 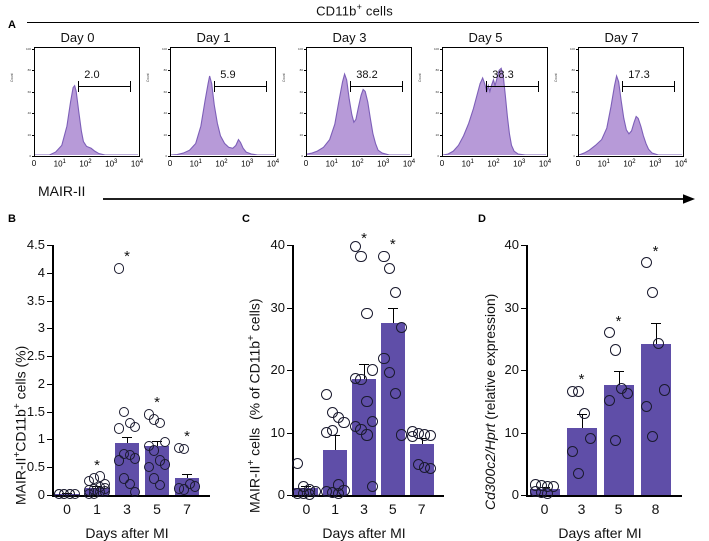 What do you see at coordinates (511, 307) in the screenshot?
I see `y-tick-label: 30` at bounding box center [511, 307].